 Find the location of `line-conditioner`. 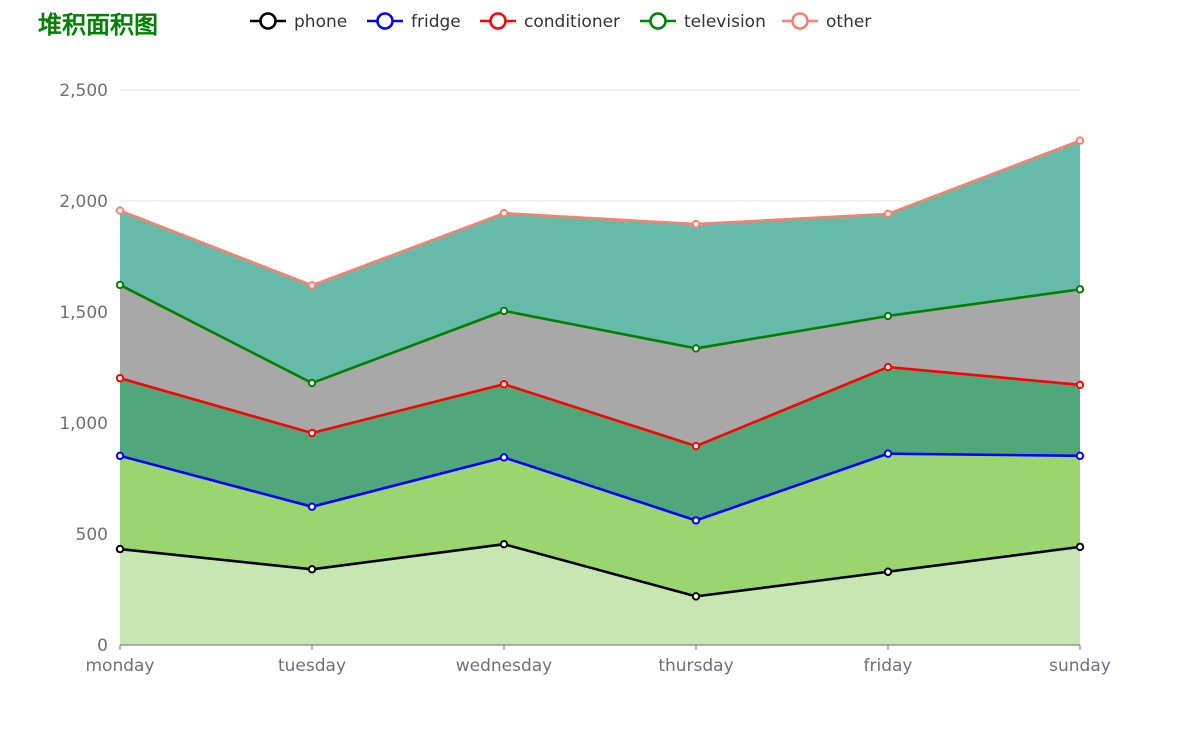

line-conditioner is located at coordinates (600, 406).